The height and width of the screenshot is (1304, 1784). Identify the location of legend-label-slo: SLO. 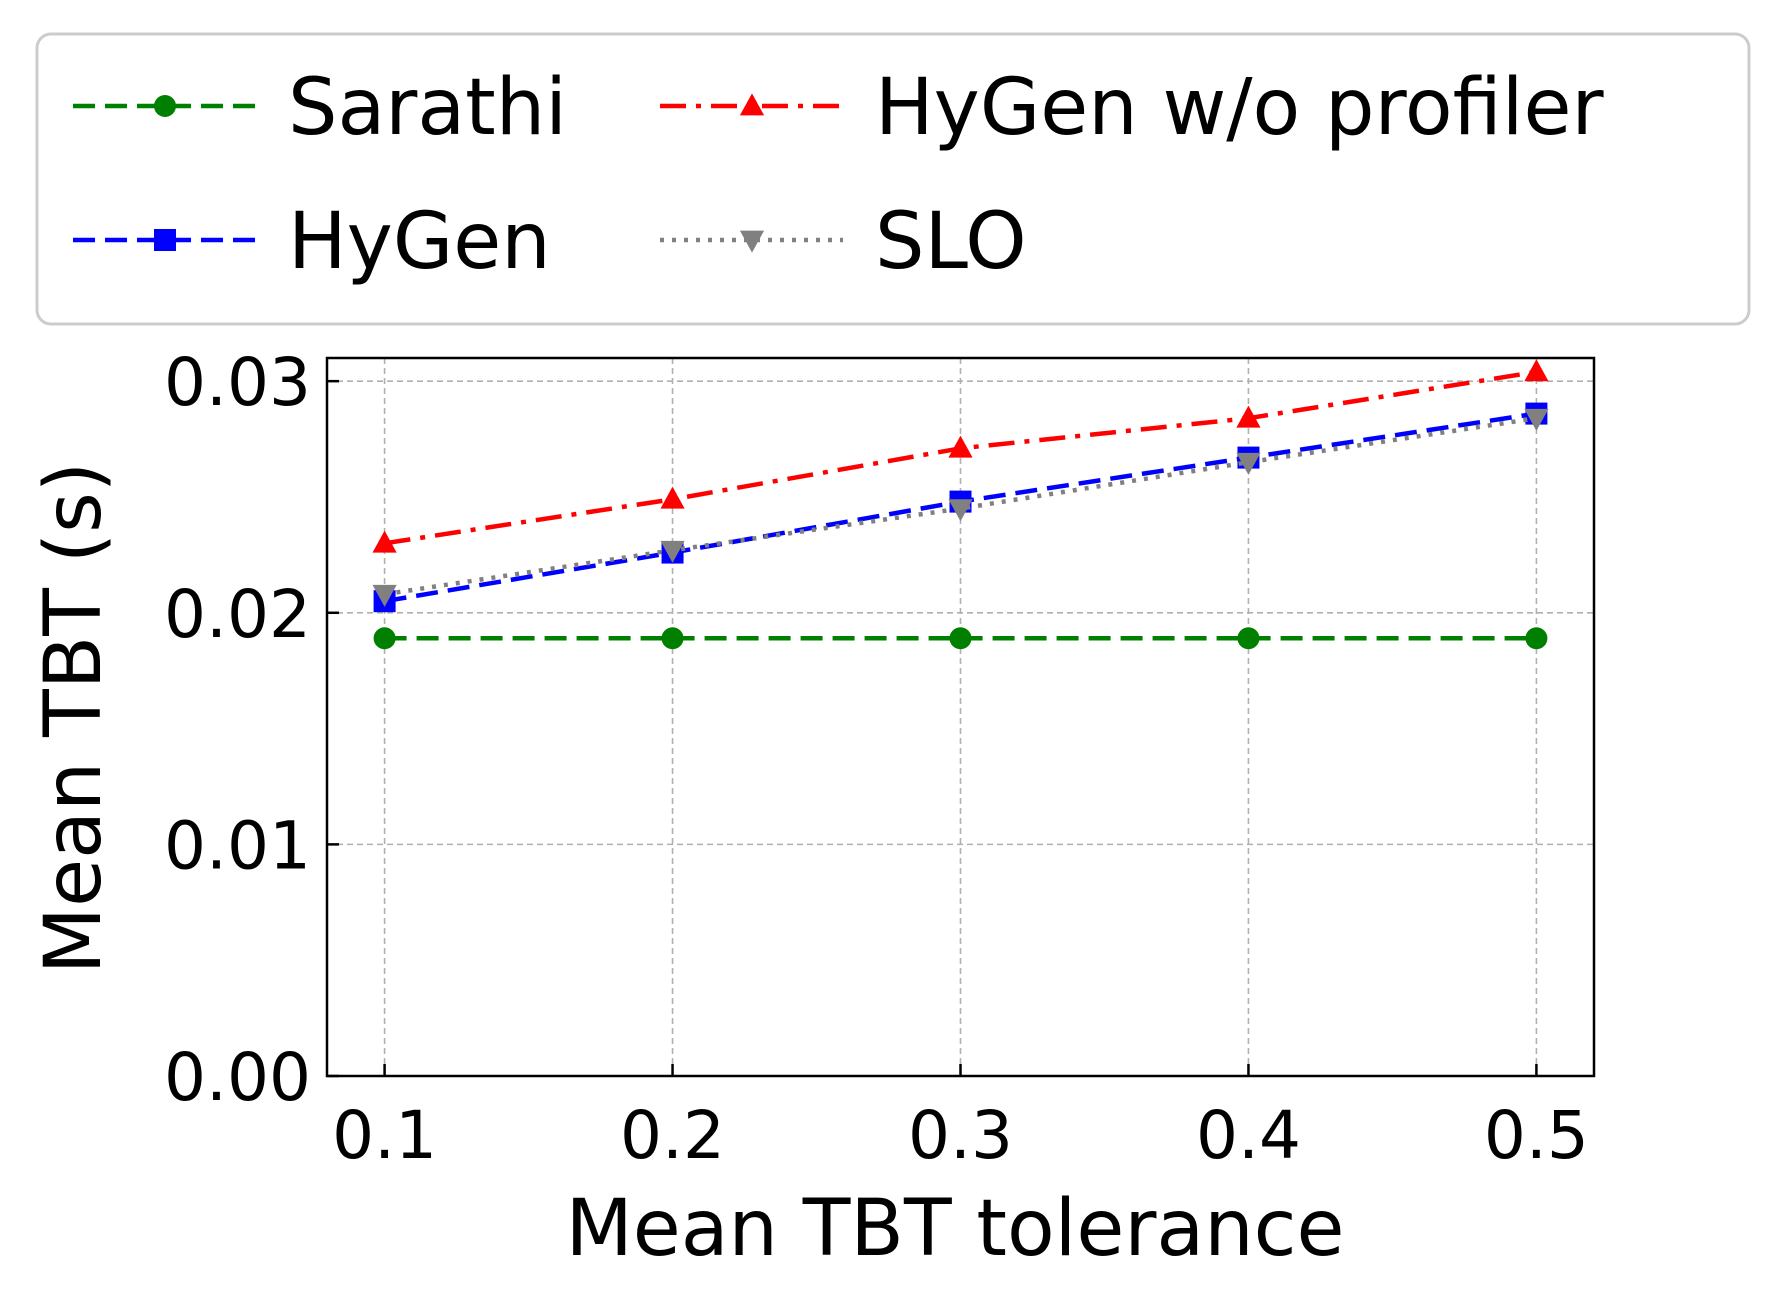
(951, 242).